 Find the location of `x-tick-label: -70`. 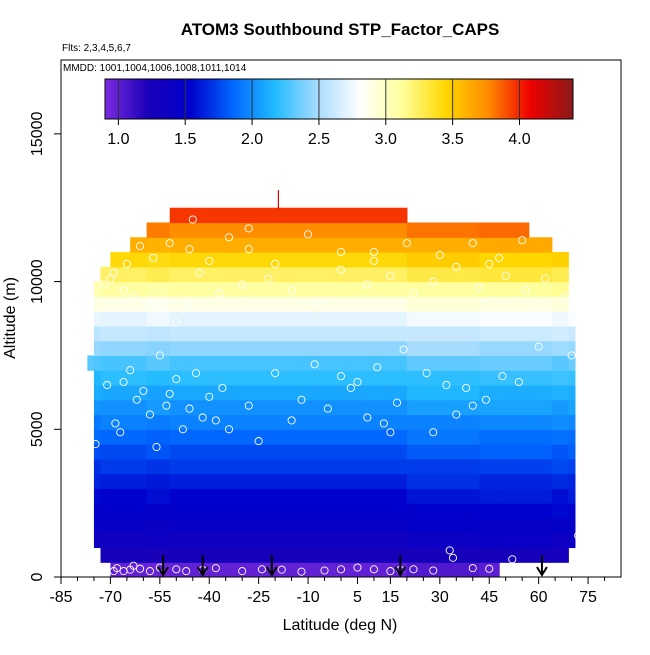

x-tick-label: -70 is located at coordinates (110, 597).